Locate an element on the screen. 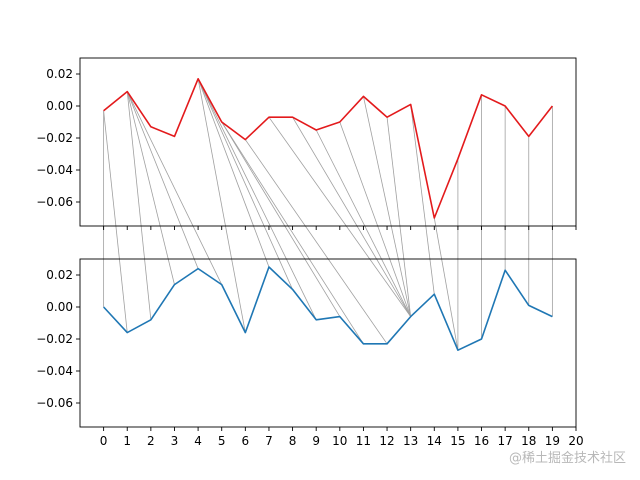 The height and width of the screenshot is (480, 640). xtick-label-20: 20 is located at coordinates (575, 441).